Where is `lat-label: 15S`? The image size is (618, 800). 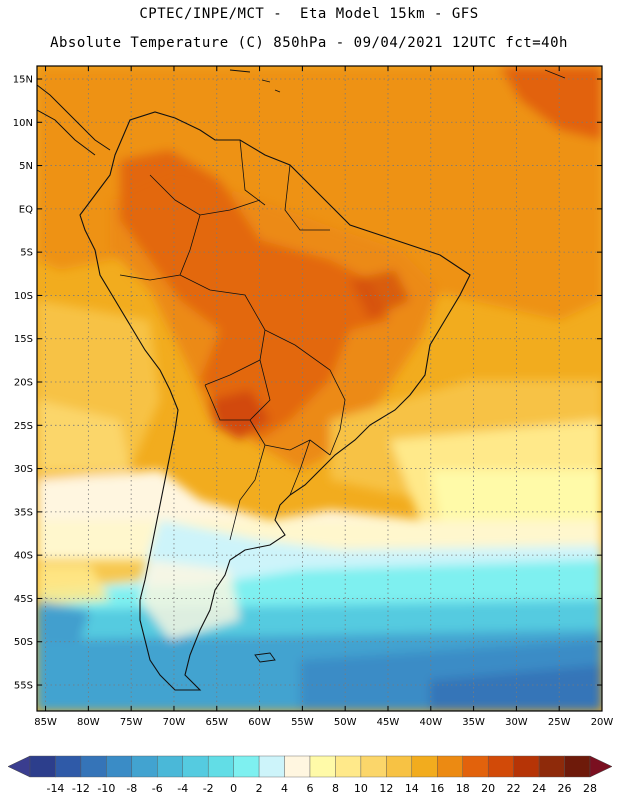 lat-label: 15S is located at coordinates (23, 339).